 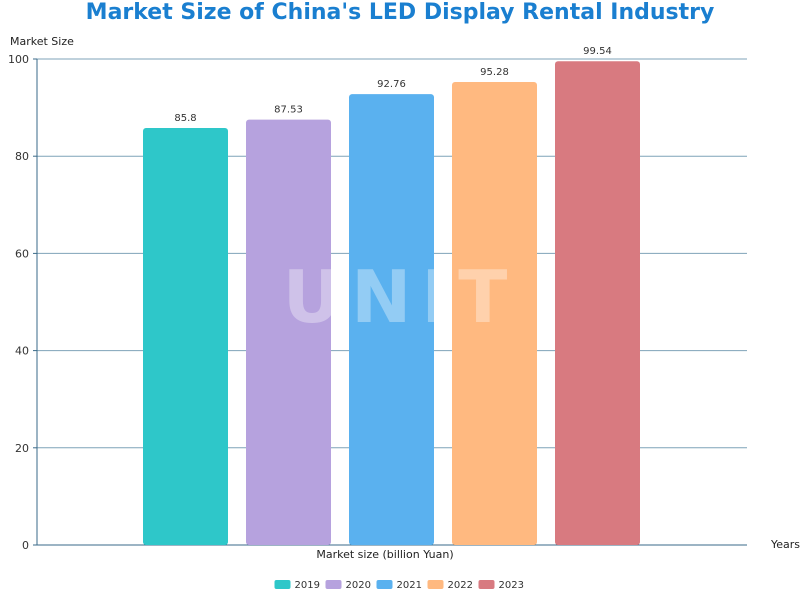 I want to click on legend-label: 2019, so click(x=307, y=585).